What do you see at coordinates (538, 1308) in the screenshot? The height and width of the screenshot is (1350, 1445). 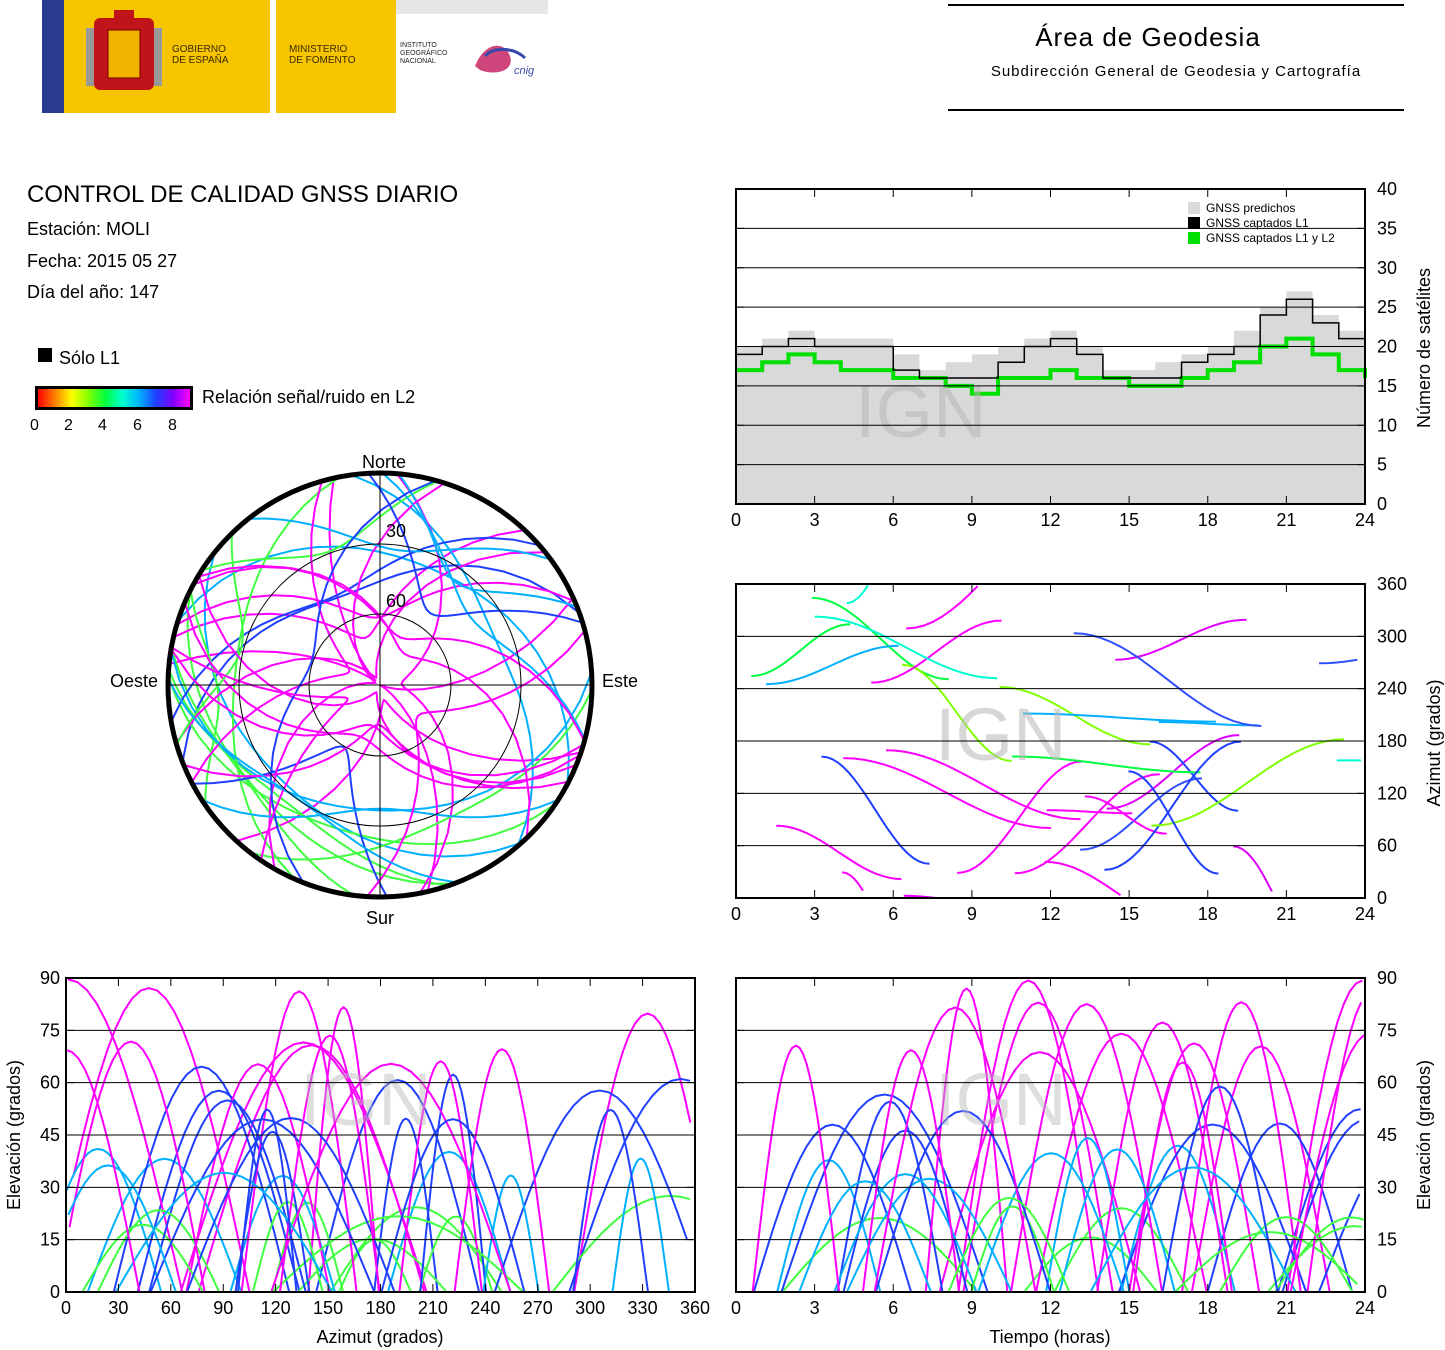 I see `x-tick-label: 270` at bounding box center [538, 1308].